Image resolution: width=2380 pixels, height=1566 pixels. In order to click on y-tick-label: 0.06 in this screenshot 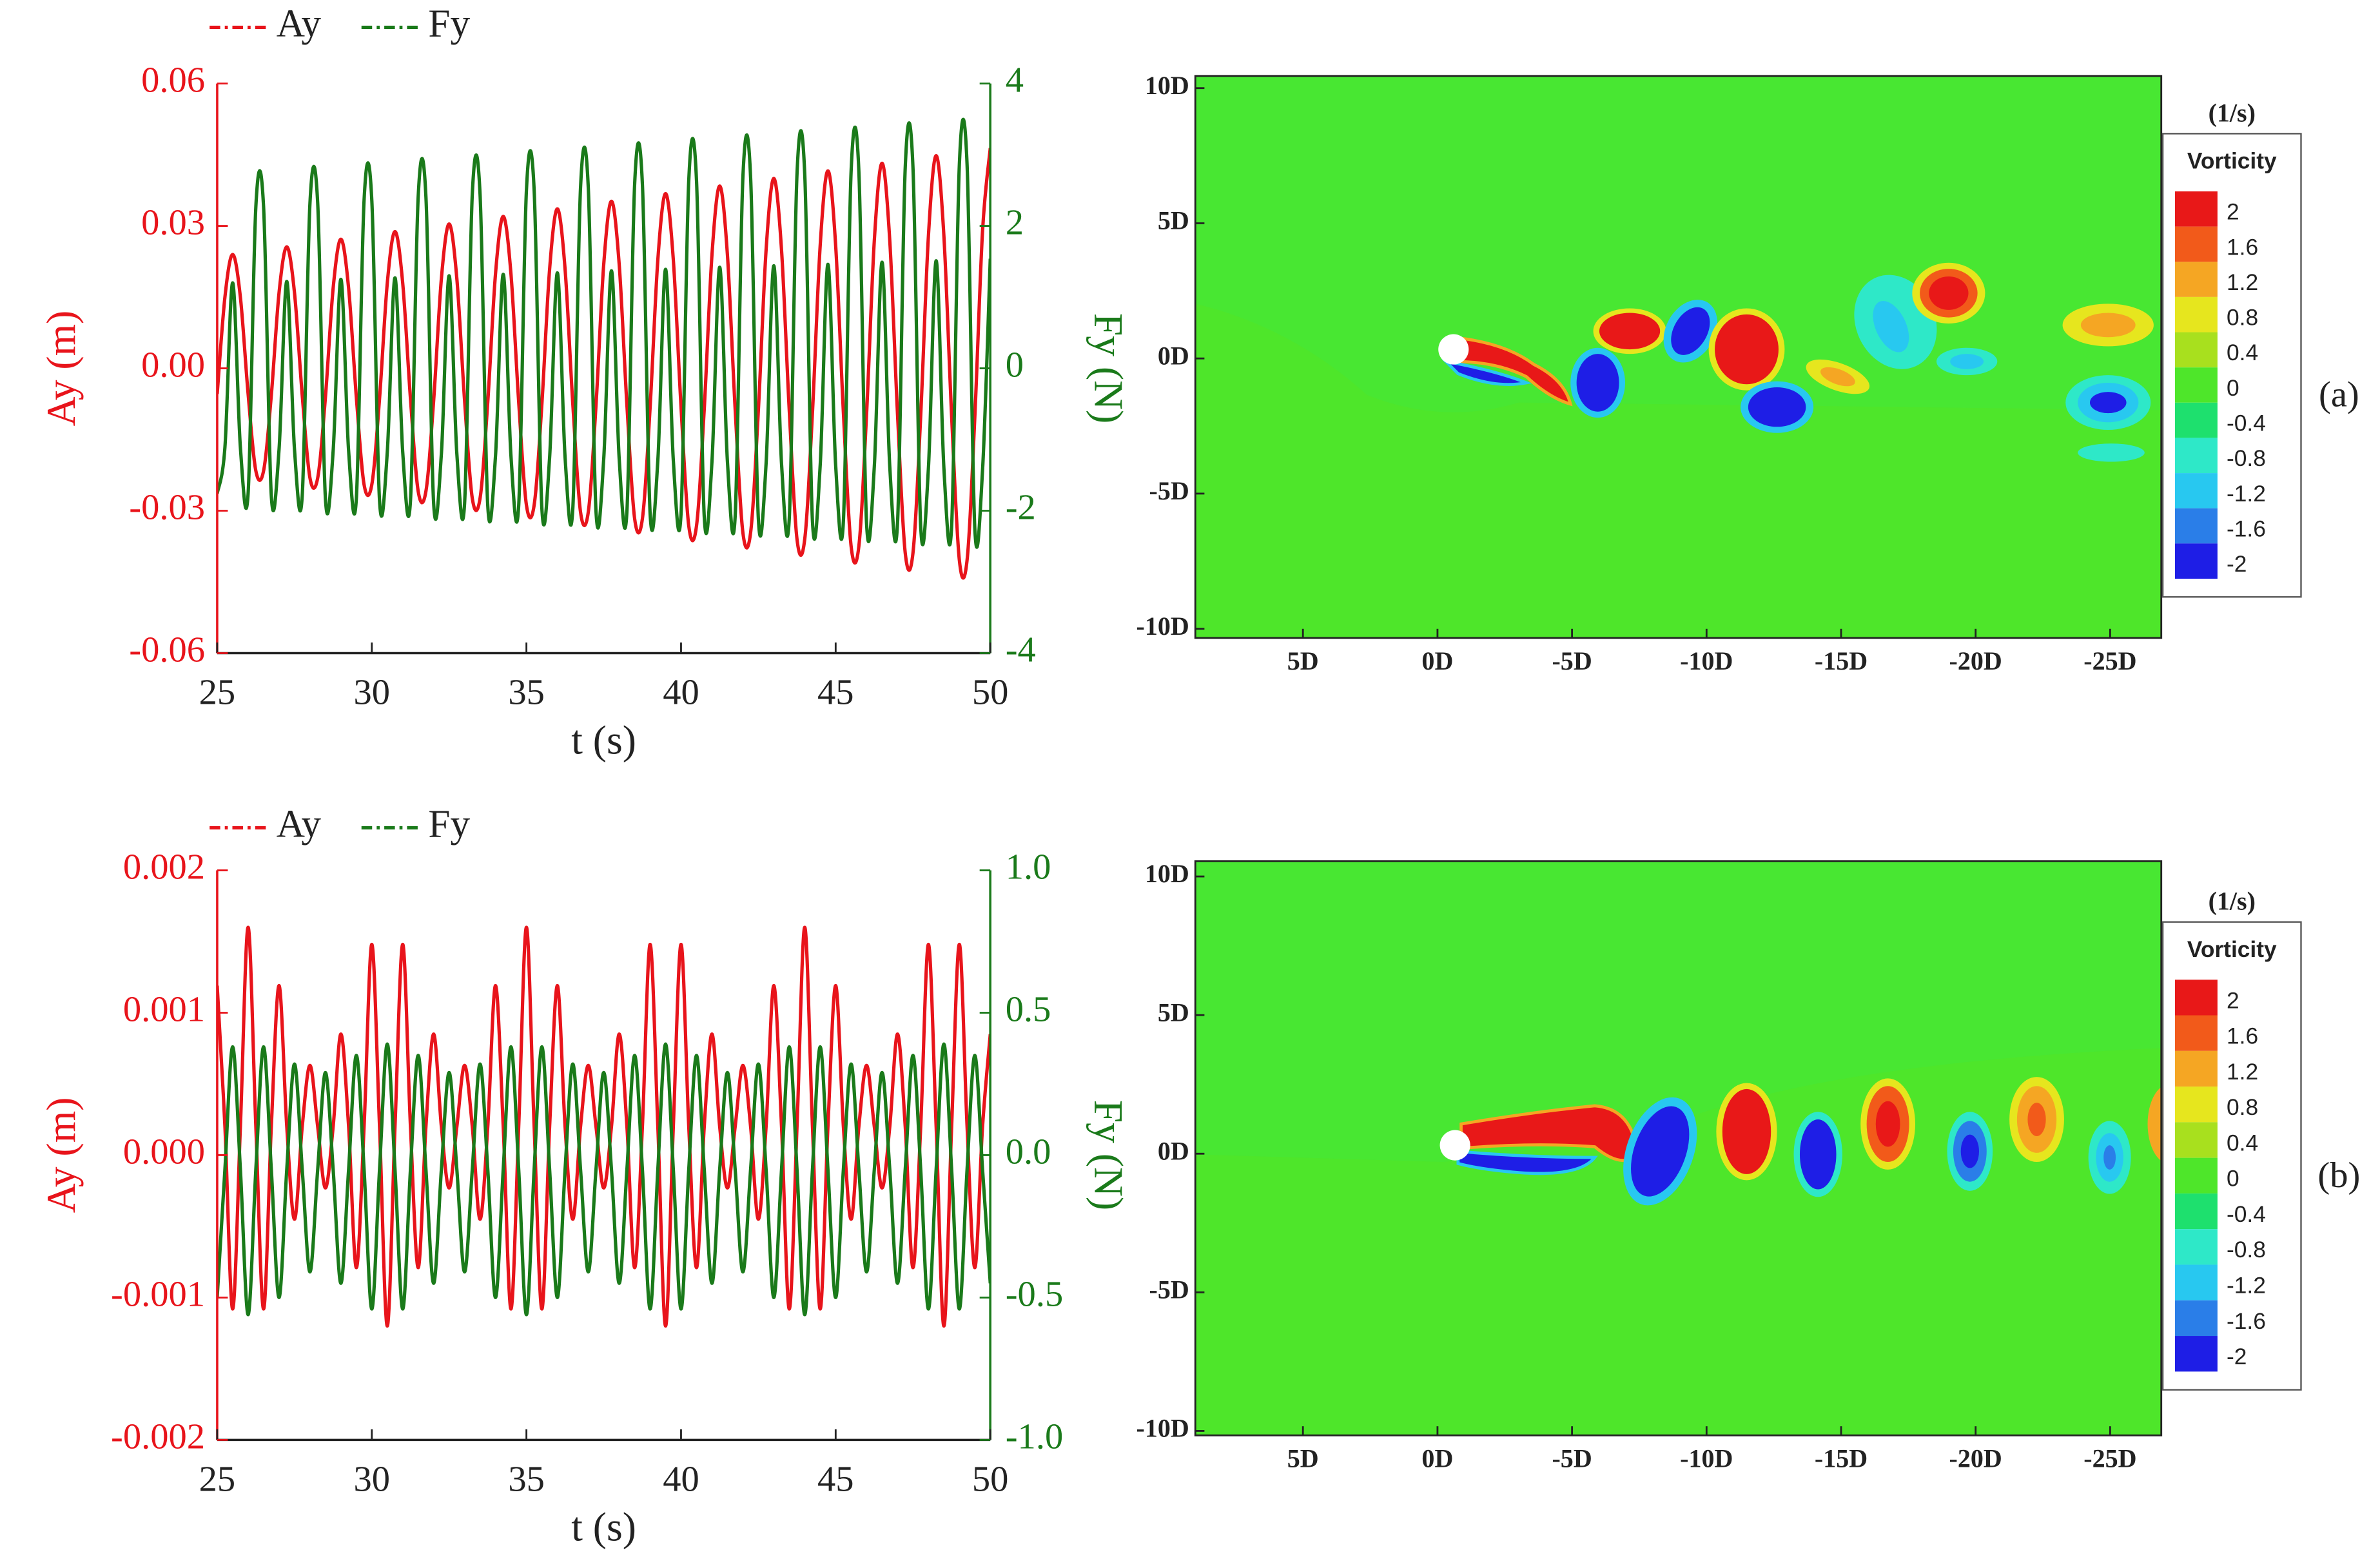, I will do `click(173, 81)`.